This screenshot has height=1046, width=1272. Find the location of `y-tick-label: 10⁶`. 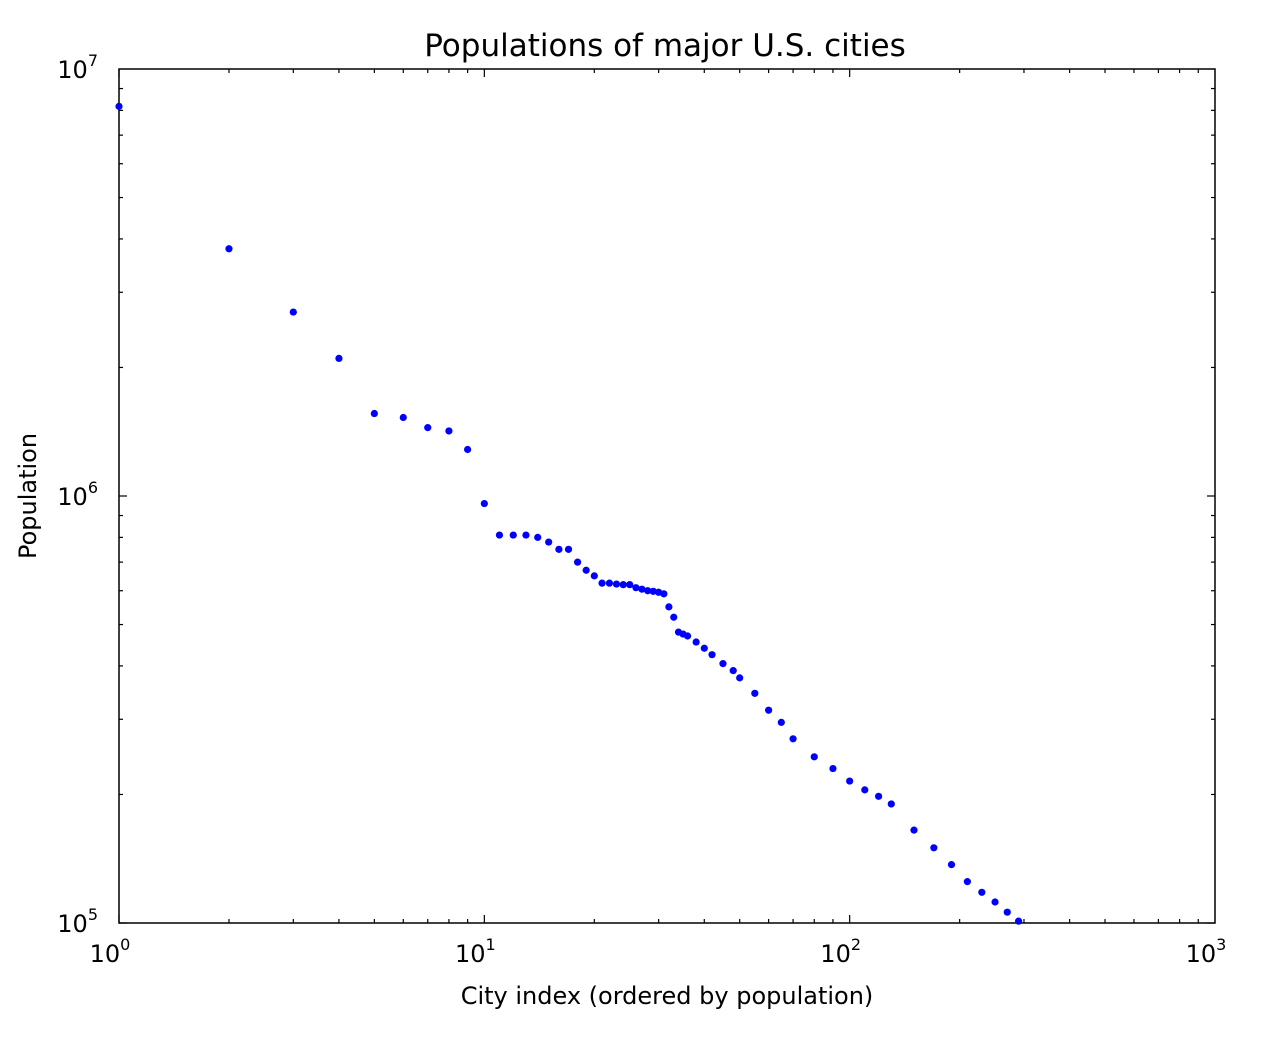

y-tick-label: 10⁶ is located at coordinates (77, 494).